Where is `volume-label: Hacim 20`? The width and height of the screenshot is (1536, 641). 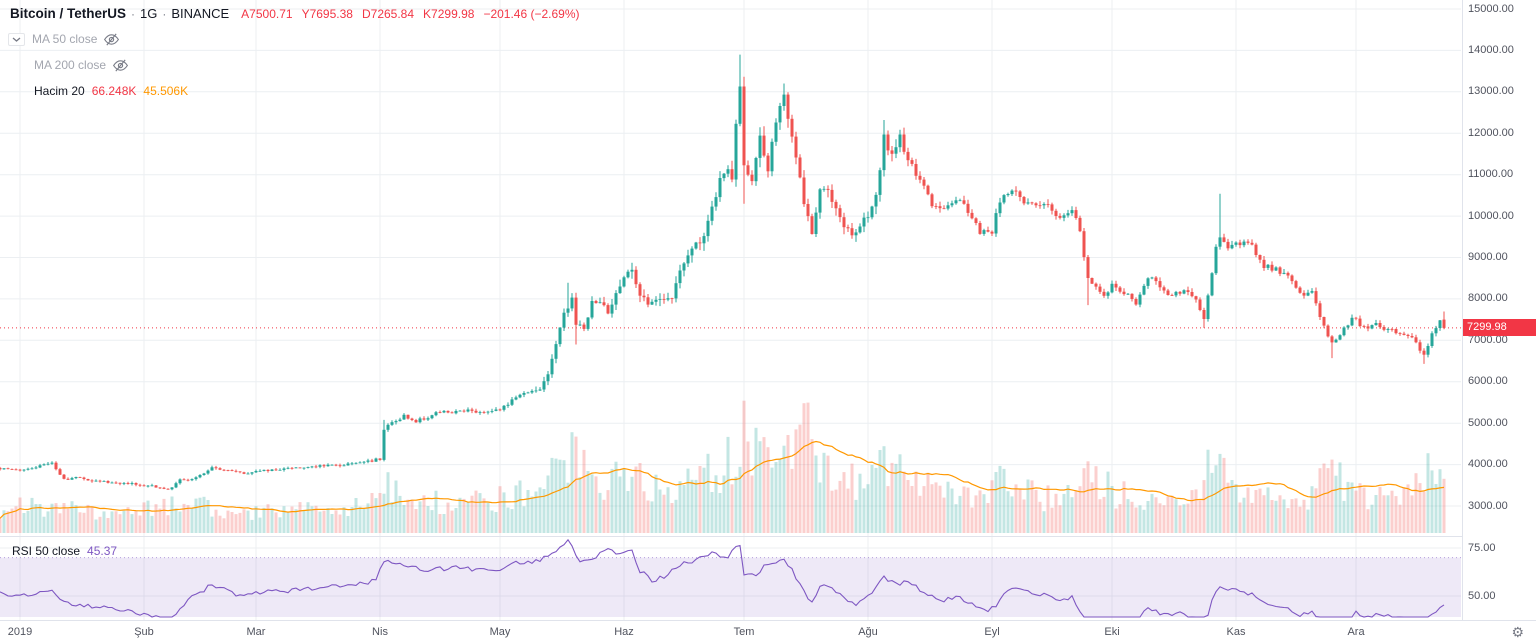
volume-label: Hacim 20 is located at coordinates (59, 91).